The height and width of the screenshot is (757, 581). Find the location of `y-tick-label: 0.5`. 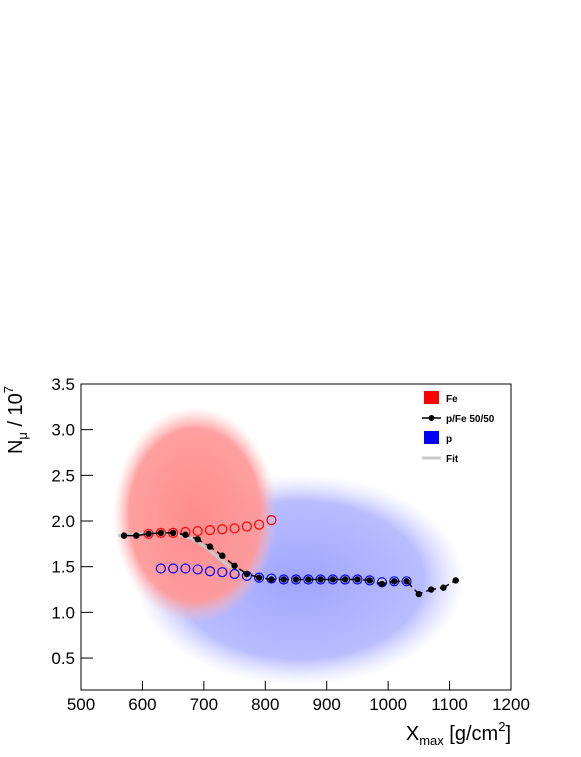

y-tick-label: 0.5 is located at coordinates (63, 658).